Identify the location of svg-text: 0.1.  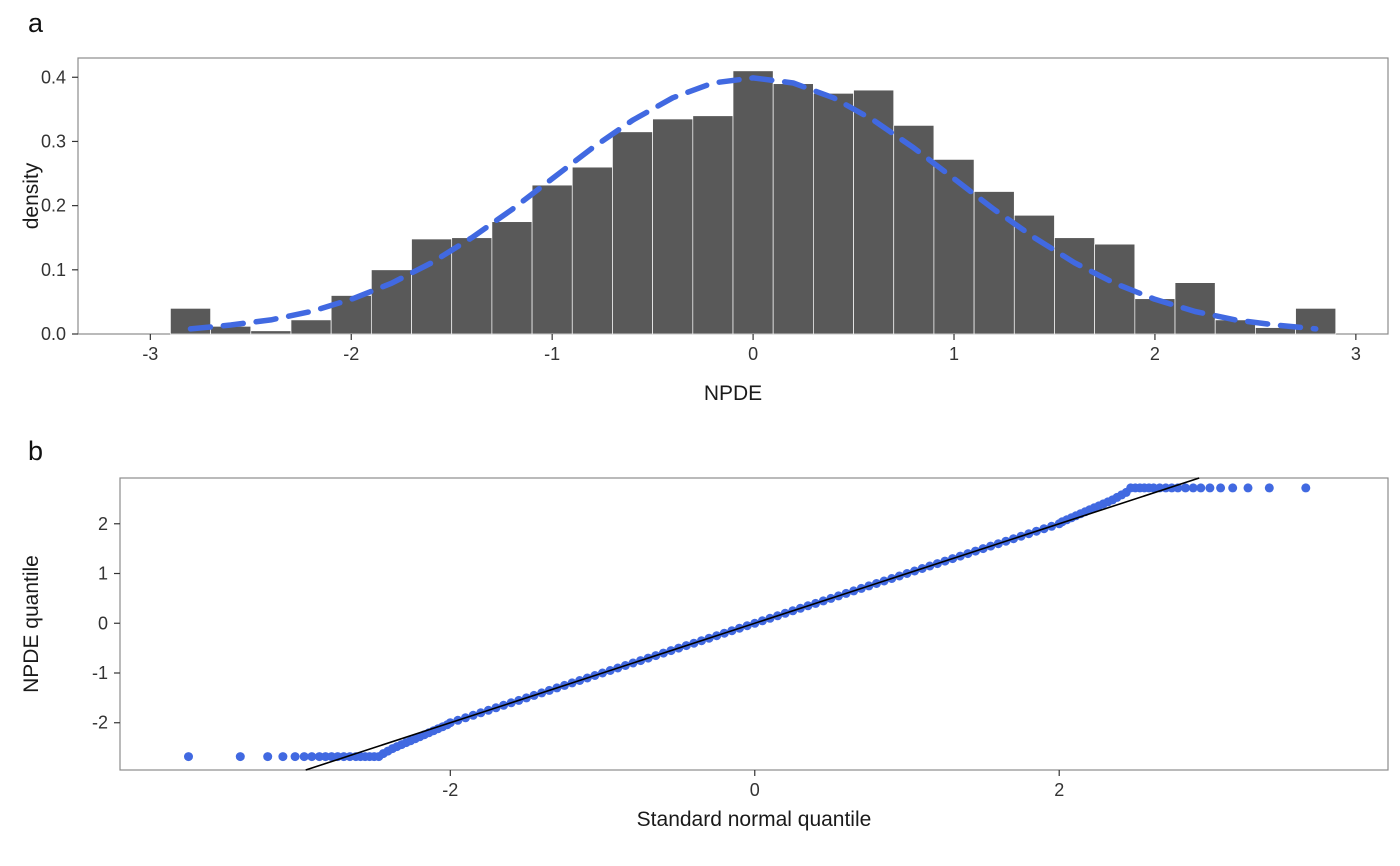
(53, 270).